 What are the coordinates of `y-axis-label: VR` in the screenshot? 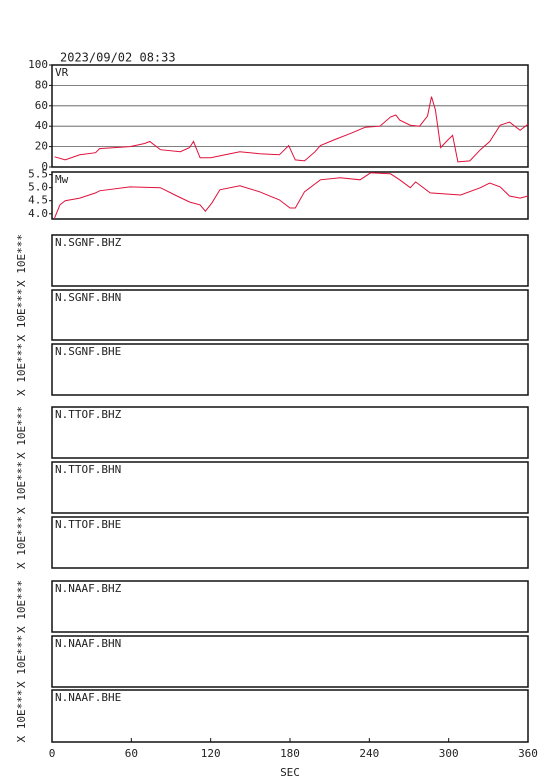 It's located at (62, 72).